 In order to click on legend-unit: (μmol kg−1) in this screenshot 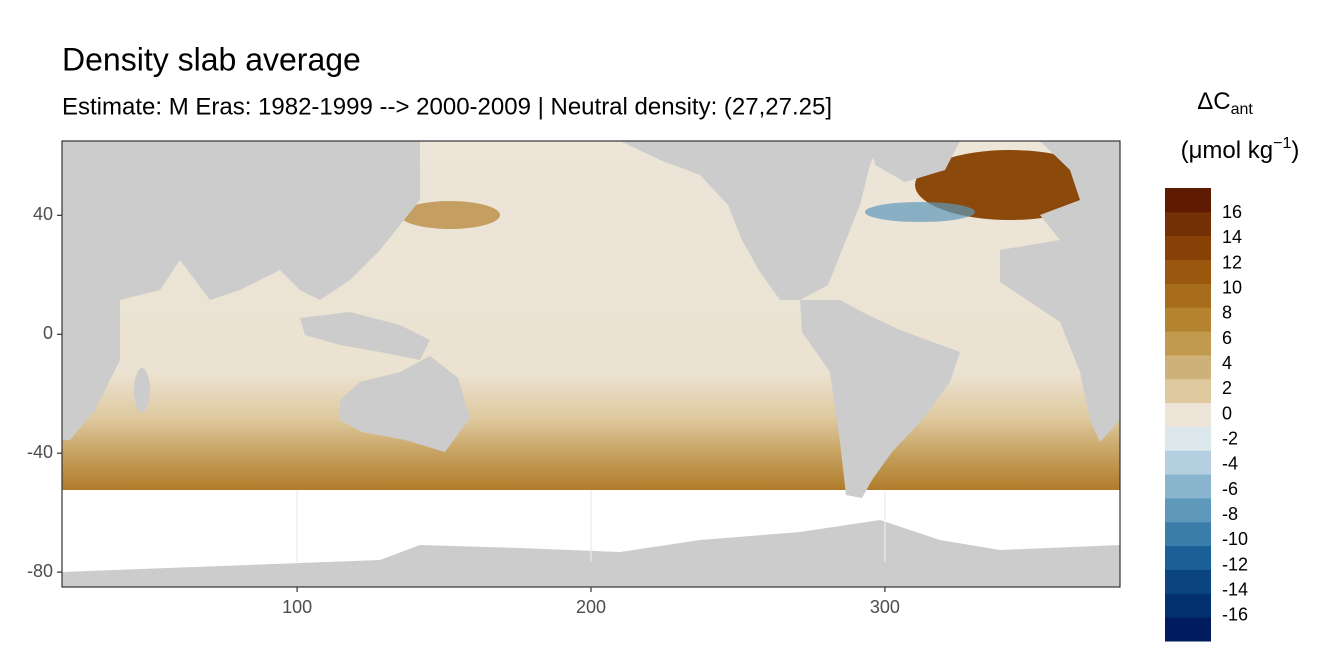, I will do `click(1240, 149)`.